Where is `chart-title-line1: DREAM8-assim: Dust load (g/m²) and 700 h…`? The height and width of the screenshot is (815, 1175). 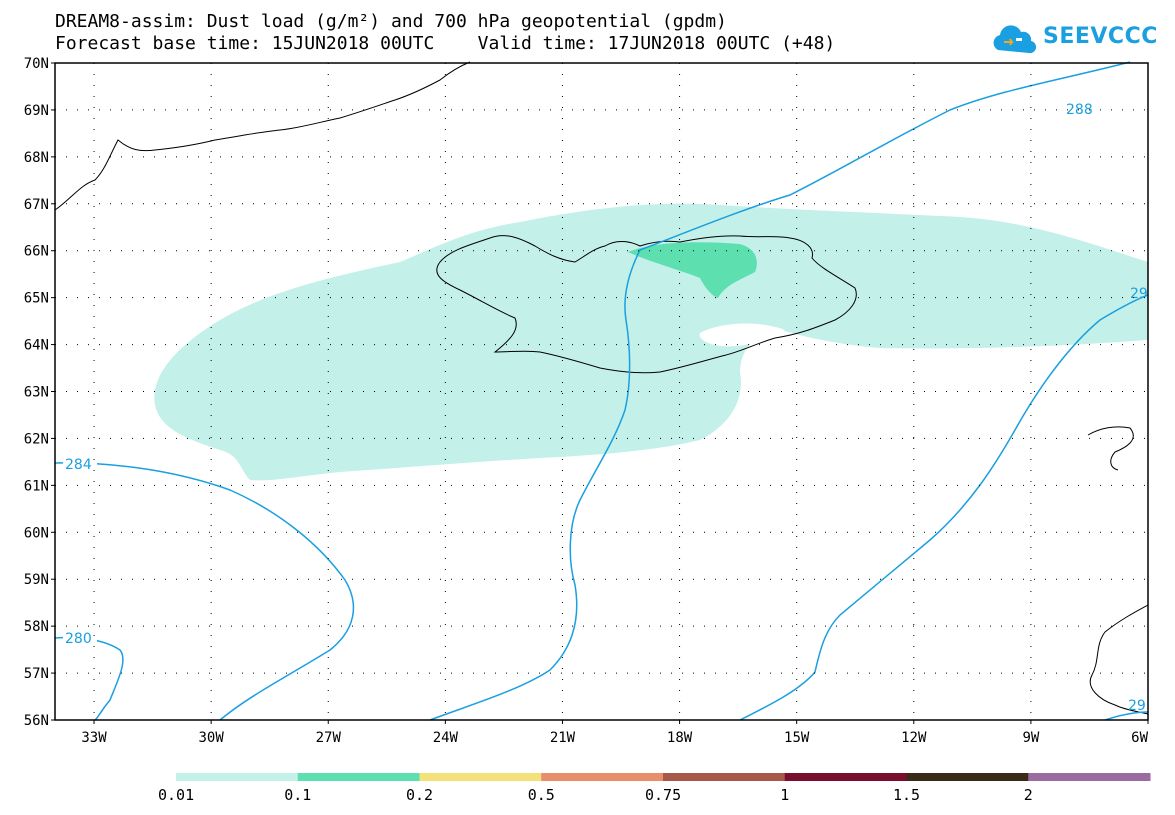
chart-title-line1: DREAM8-assim: Dust load (g/m²) and 700 h… is located at coordinates (391, 21).